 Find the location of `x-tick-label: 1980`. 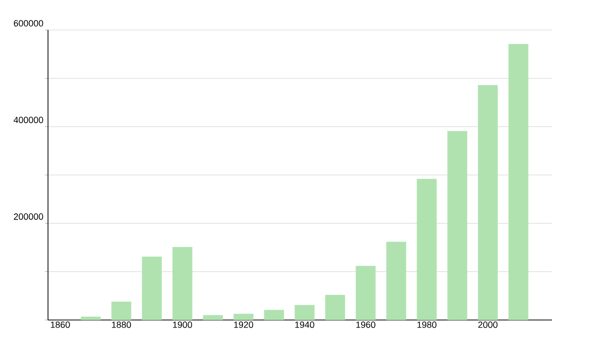

x-tick-label: 1980 is located at coordinates (426, 325).